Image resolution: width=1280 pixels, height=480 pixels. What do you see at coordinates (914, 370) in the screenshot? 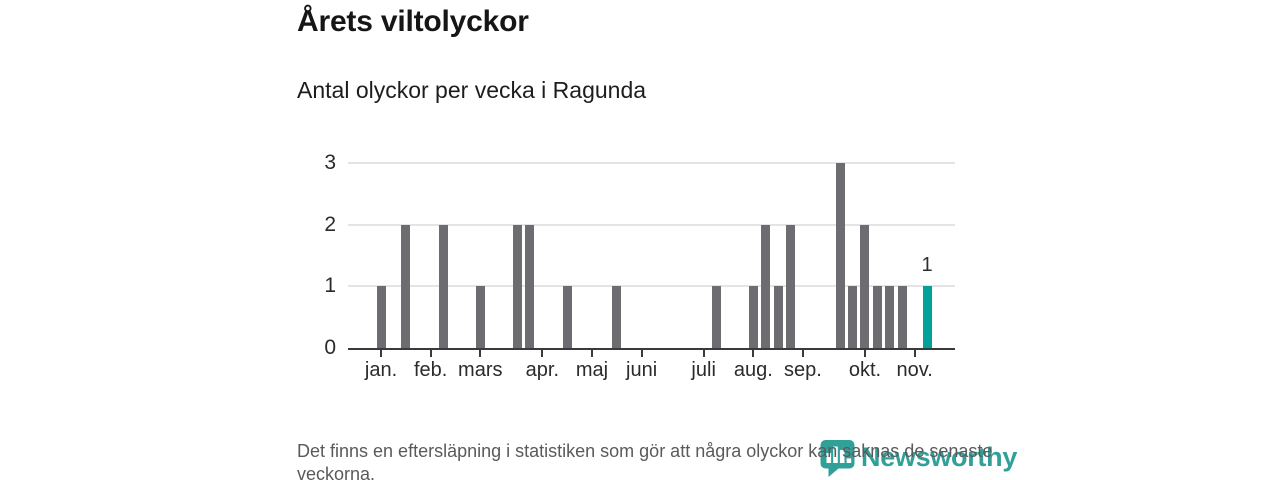
I see `x-axis-month-label: nov.` at bounding box center [914, 370].